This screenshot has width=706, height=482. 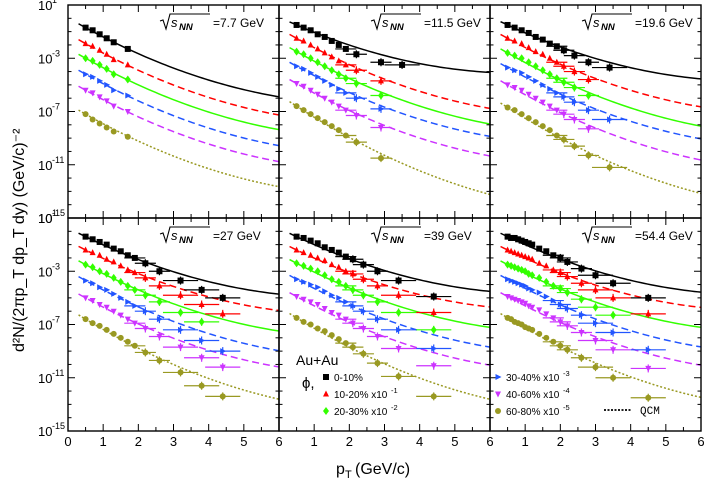 What do you see at coordinates (174, 22) in the screenshot?
I see `energy-s: s` at bounding box center [174, 22].